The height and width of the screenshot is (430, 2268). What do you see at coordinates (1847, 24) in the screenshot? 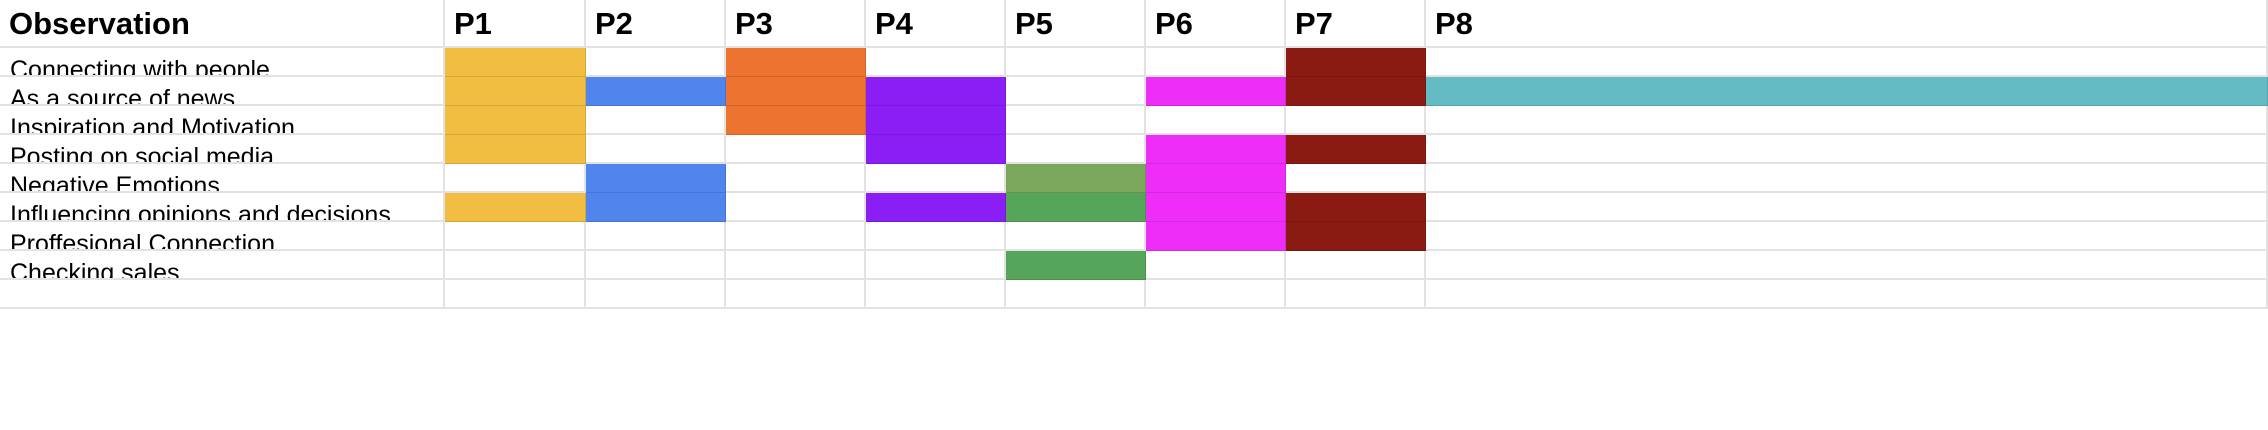
I see `header-p8: P8` at bounding box center [1847, 24].